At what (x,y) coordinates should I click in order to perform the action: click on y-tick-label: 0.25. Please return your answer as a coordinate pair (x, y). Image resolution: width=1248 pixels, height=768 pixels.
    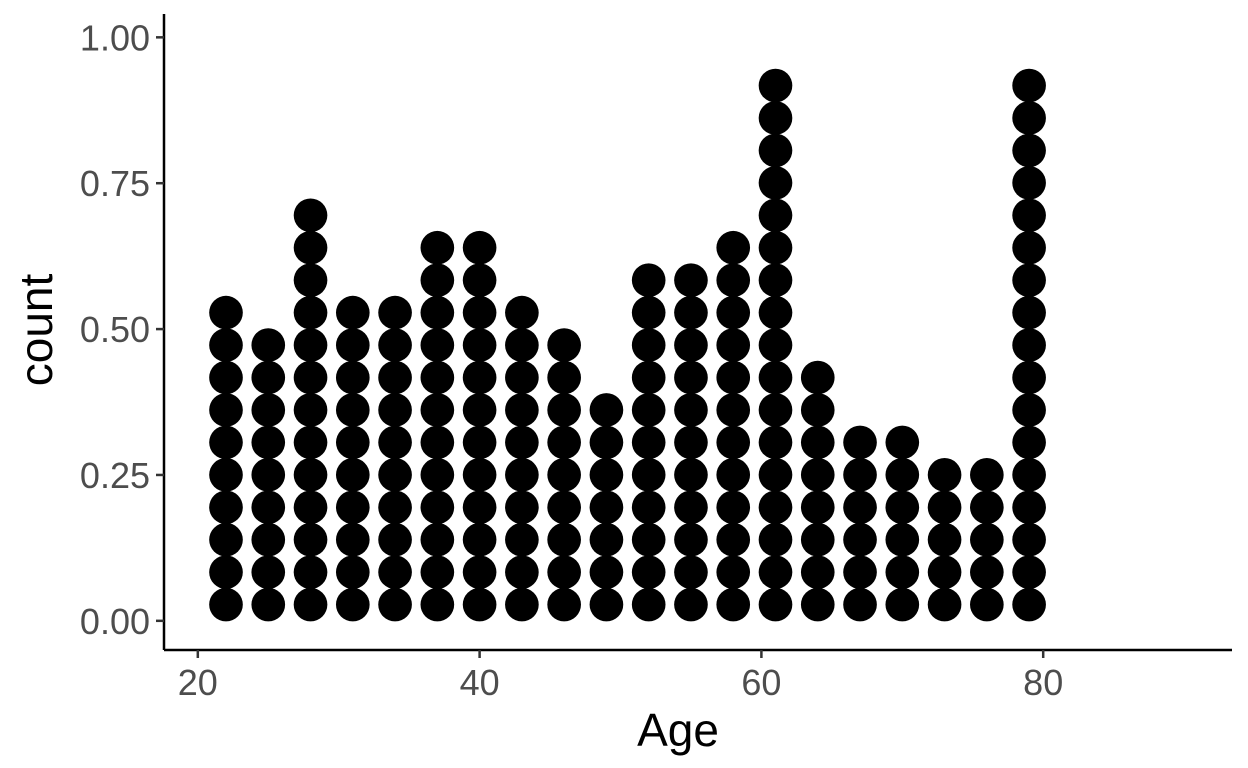
    Looking at the image, I should click on (115, 475).